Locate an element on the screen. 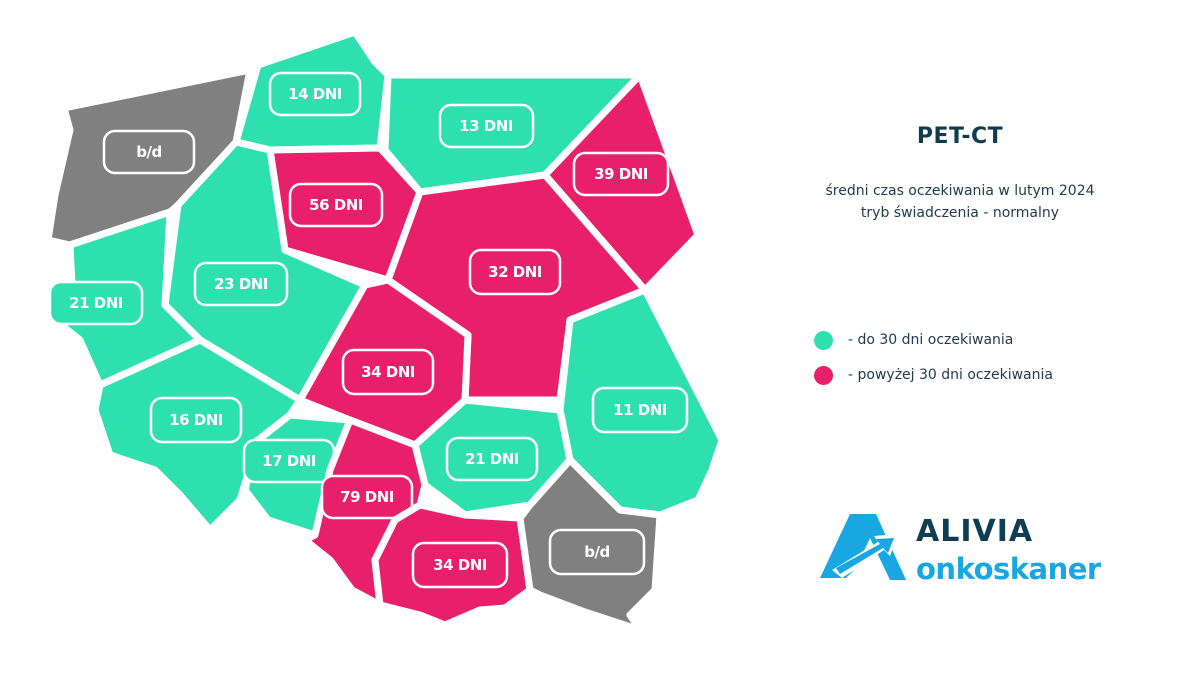  region-dolnoslaskie: 16 DNI is located at coordinates (197, 435).